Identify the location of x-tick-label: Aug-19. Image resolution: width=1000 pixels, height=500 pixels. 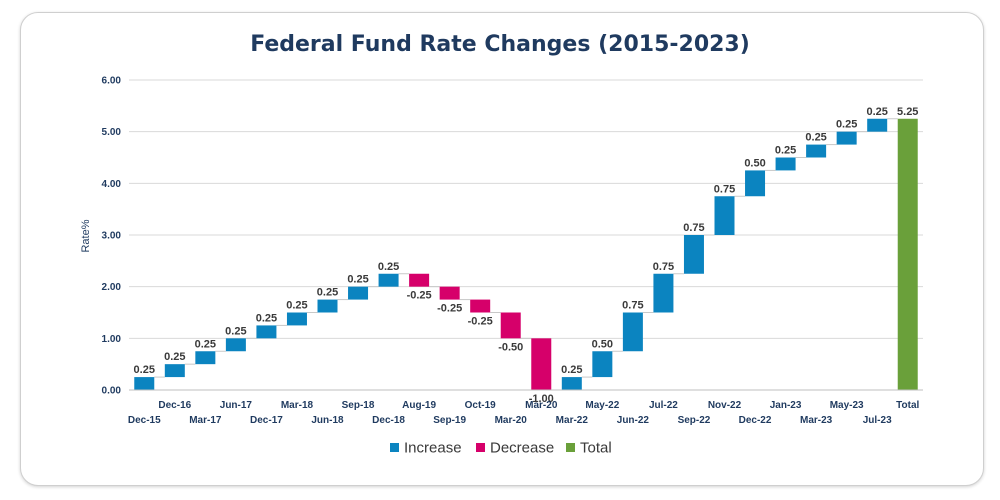
(419, 405).